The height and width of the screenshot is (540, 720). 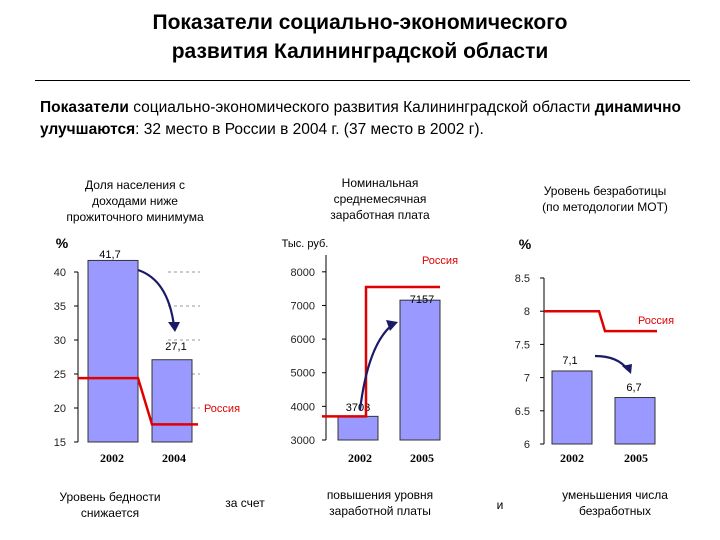 What do you see at coordinates (110, 497) in the screenshot?
I see `chart1-bottom-line1: Уровень бедности` at bounding box center [110, 497].